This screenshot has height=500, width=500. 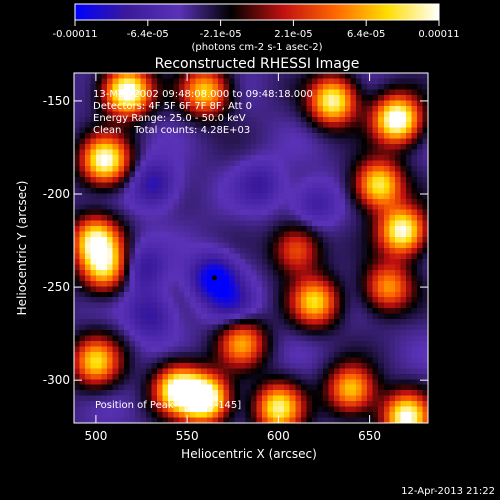 What do you see at coordinates (95, 436) in the screenshot?
I see `x-tick-label: 500` at bounding box center [95, 436].